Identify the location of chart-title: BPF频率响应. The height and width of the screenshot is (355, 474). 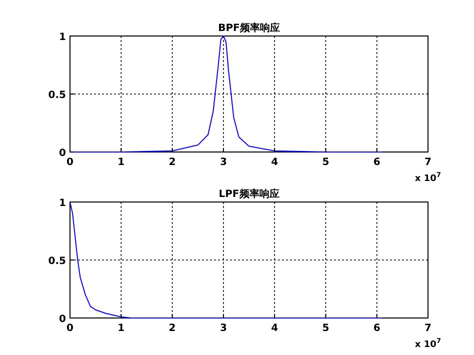
(249, 28).